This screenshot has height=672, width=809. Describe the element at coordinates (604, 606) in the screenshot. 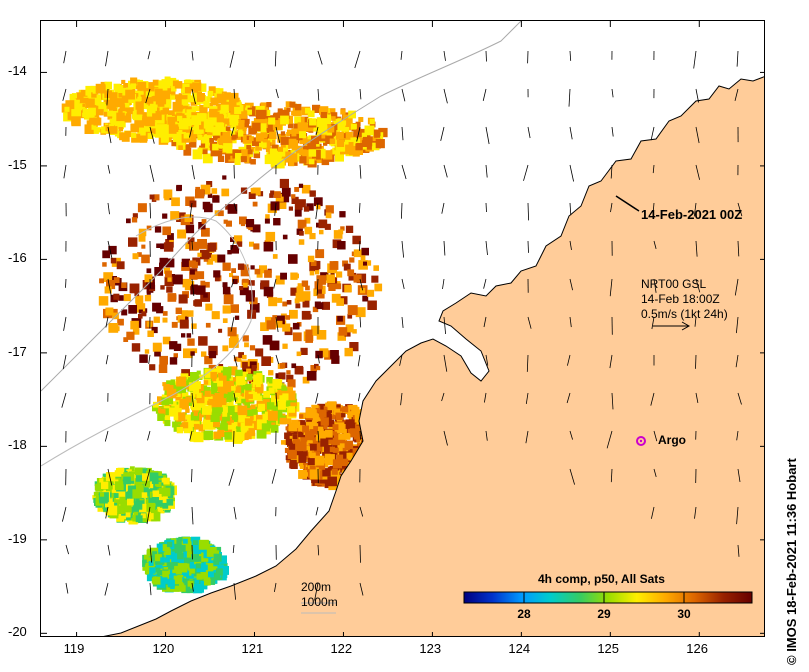

I see `colorbar-ticks: 28 29 30` at that location.